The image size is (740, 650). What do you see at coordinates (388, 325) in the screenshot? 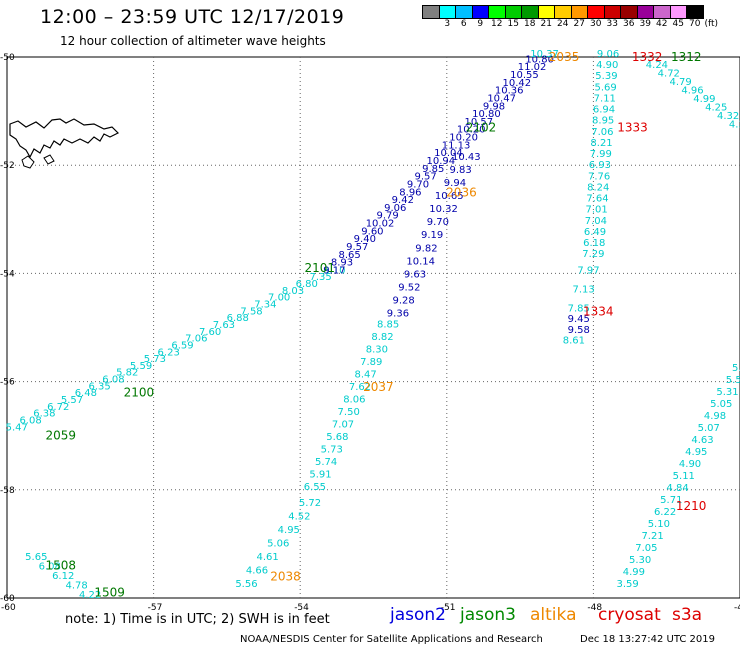
I see `wave-height-value: 8.85` at bounding box center [388, 325].